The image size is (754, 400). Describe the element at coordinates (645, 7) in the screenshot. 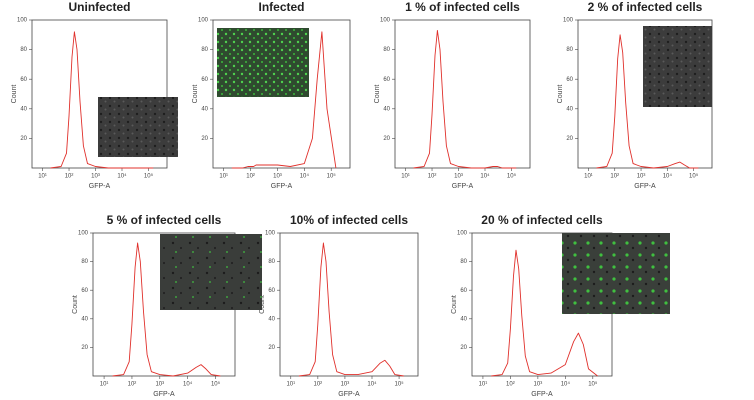

I see `chart-title: 2 % of infected cells` at that location.